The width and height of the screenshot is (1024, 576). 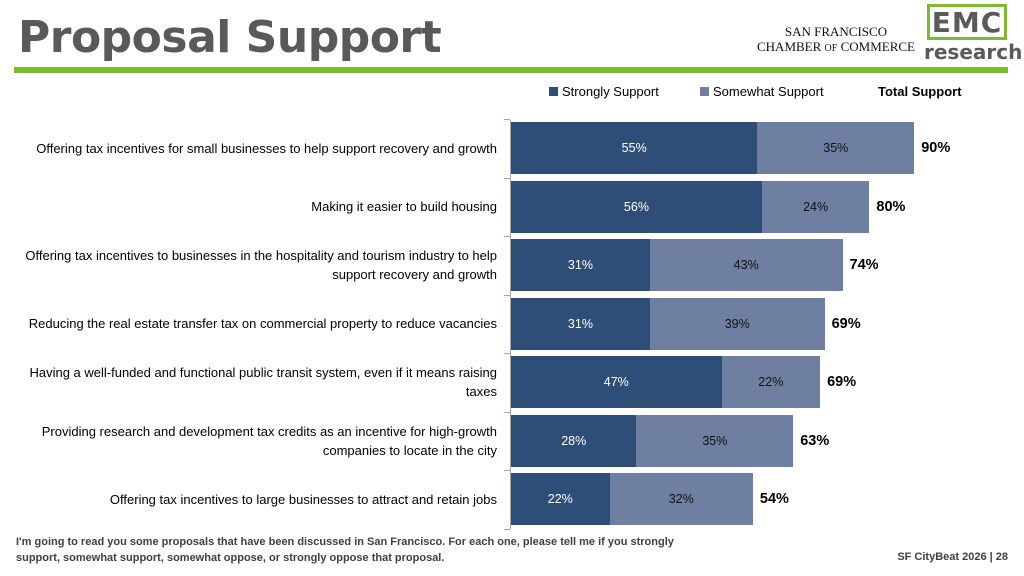 I want to click on bar-somewhat-support: 22%, so click(x=771, y=382).